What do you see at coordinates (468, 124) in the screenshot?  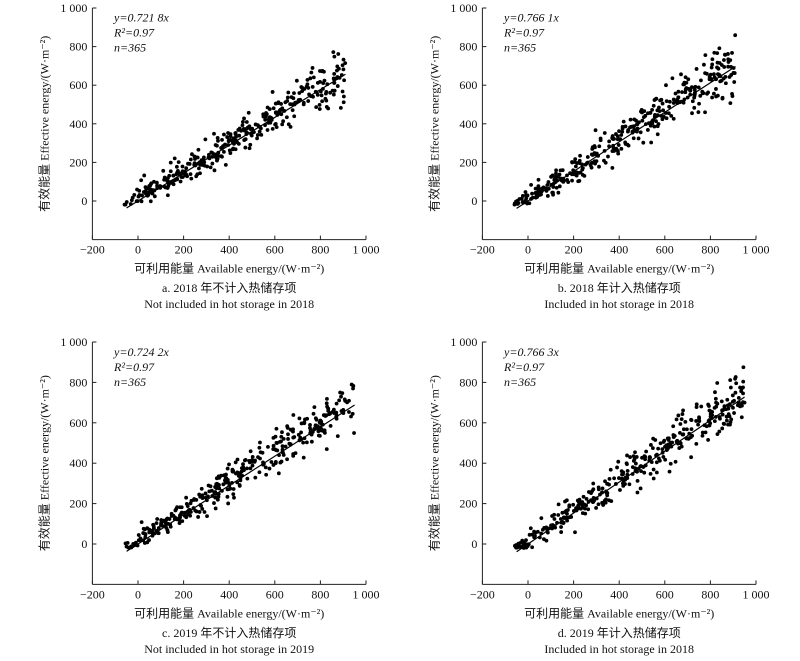 I see `y-tick-label: 400` at bounding box center [468, 124].